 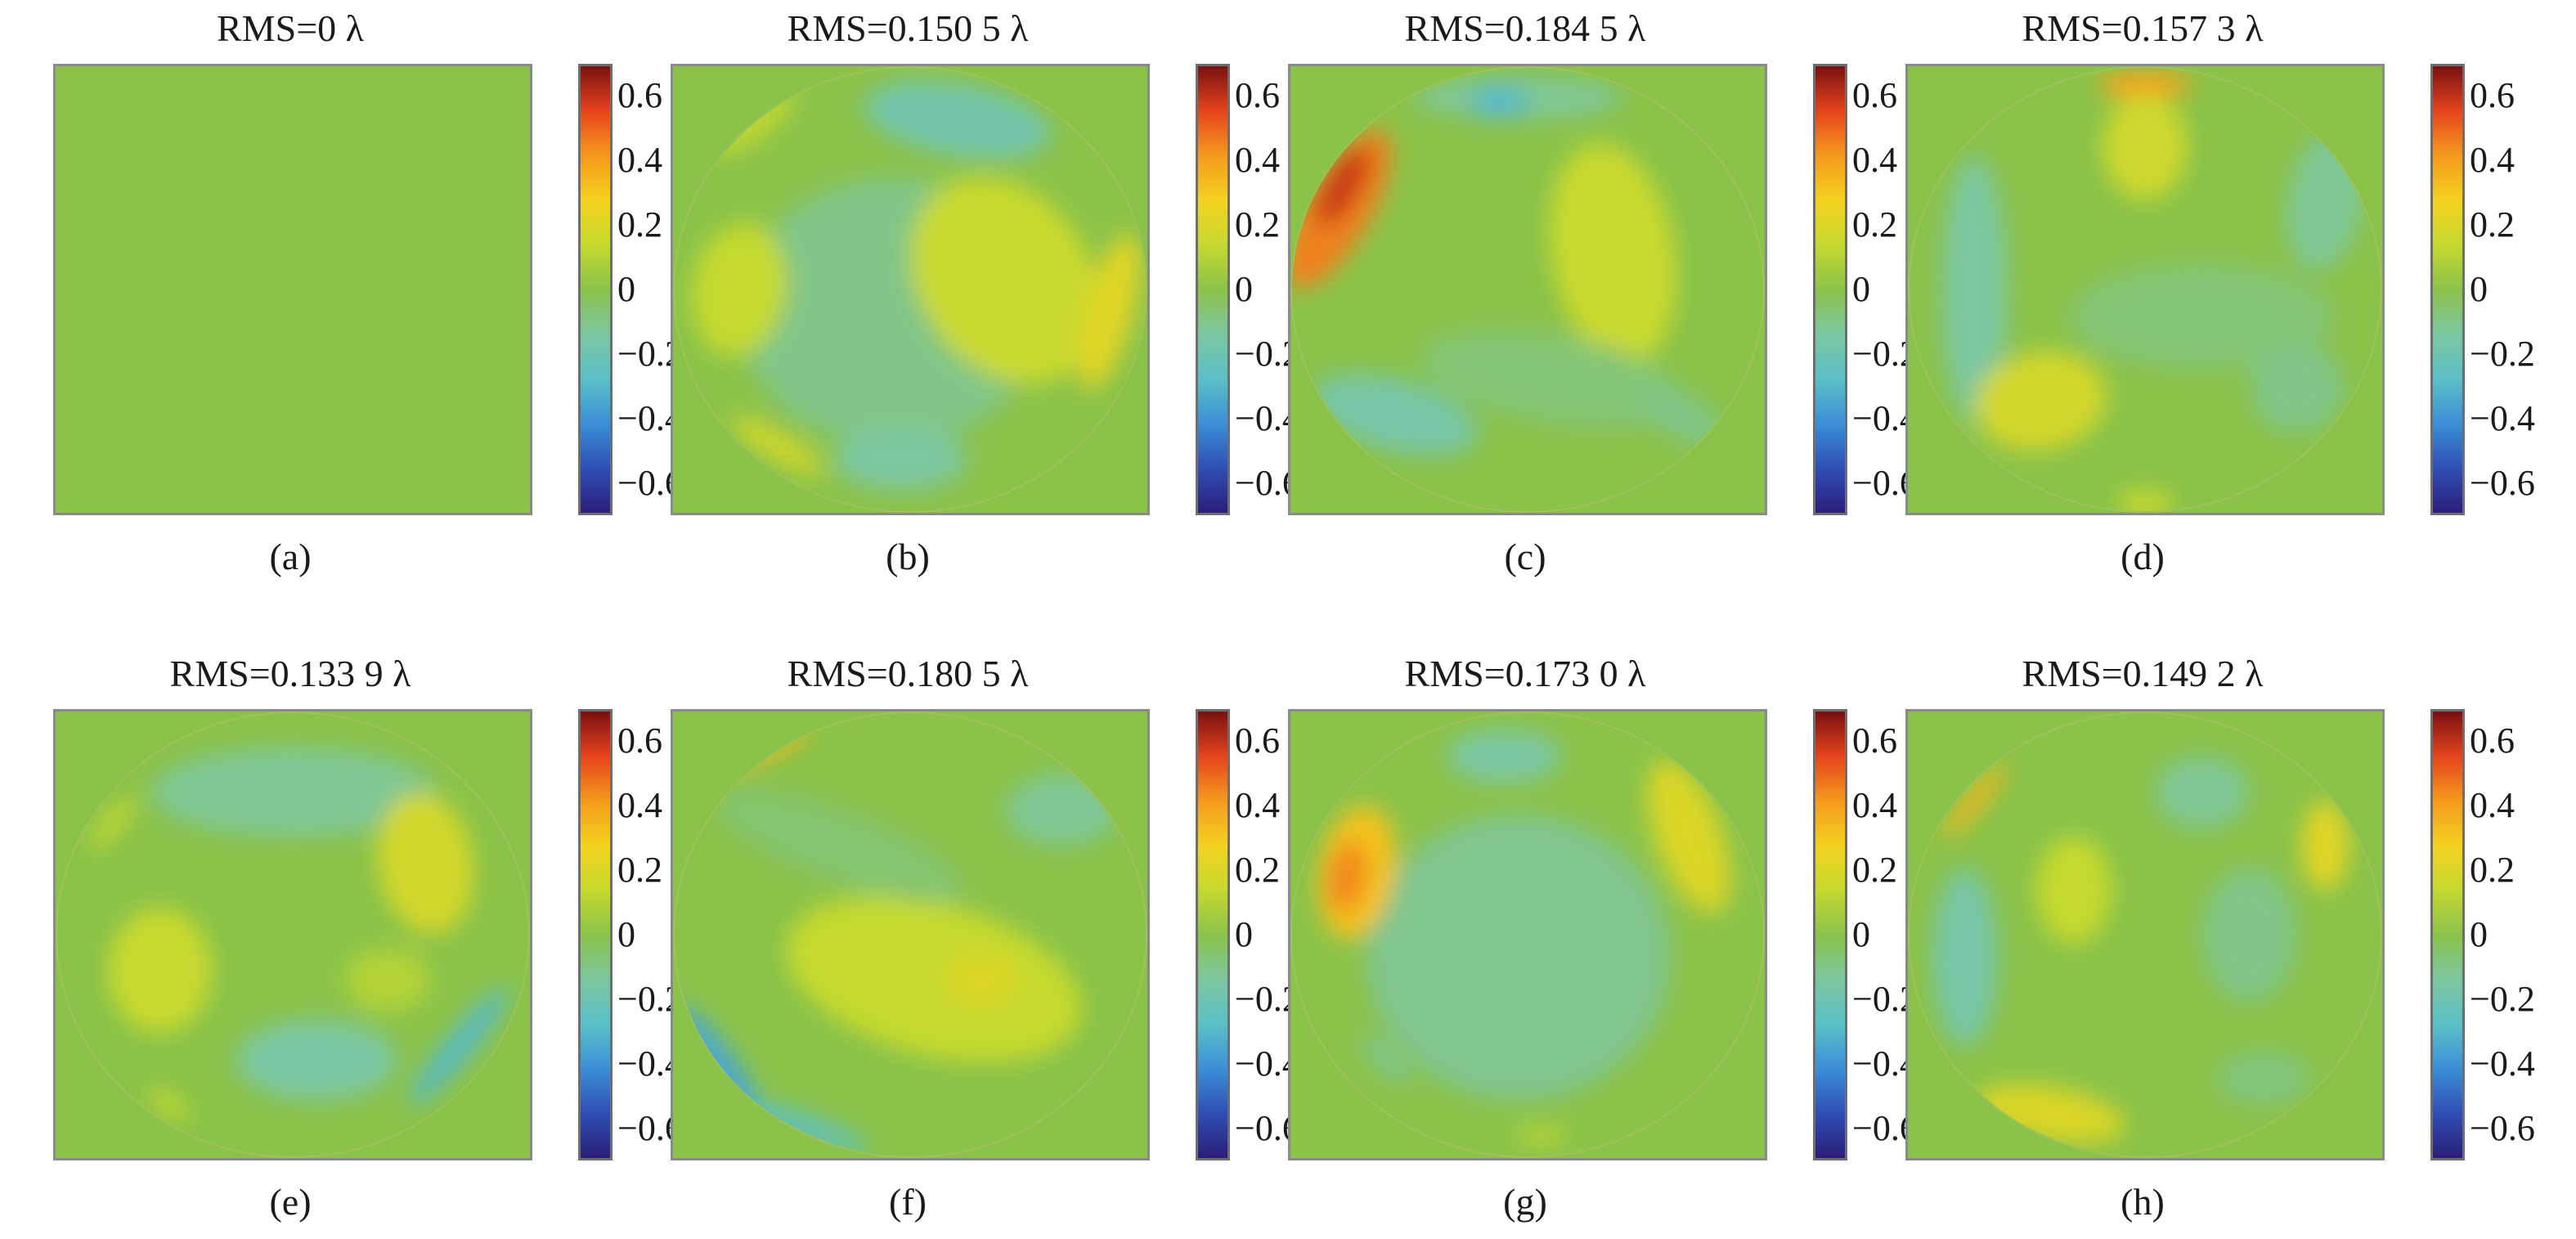 What do you see at coordinates (290, 556) in the screenshot?
I see `panel-label: (a)` at bounding box center [290, 556].